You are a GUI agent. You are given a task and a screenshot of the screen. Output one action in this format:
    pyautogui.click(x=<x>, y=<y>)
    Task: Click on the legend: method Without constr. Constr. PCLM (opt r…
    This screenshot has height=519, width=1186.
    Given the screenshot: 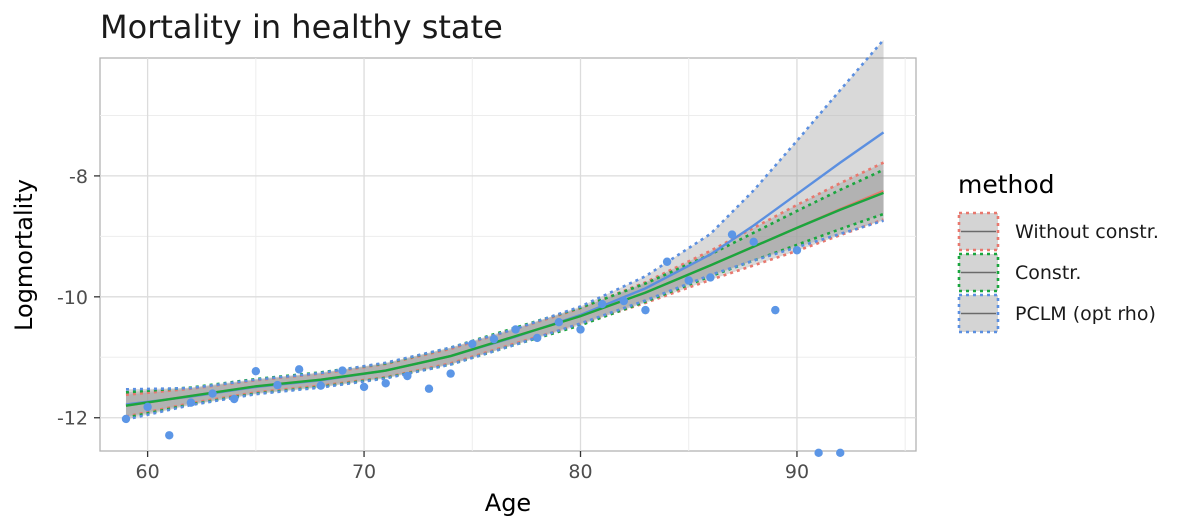 What is the action you would take?
    pyautogui.click(x=1058, y=252)
    